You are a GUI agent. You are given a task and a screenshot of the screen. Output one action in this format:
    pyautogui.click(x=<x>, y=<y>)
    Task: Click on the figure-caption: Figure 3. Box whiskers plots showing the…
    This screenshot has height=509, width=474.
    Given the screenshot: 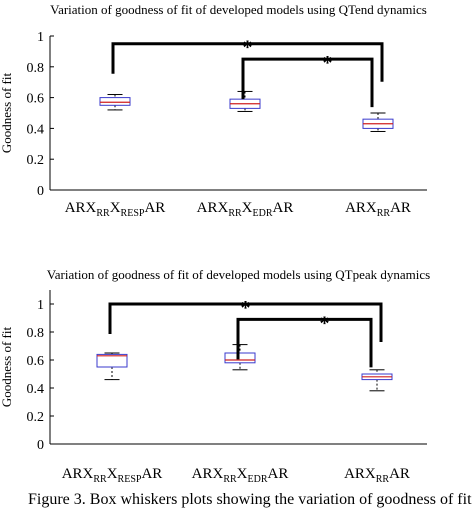 What is the action you would take?
    pyautogui.click(x=250, y=499)
    